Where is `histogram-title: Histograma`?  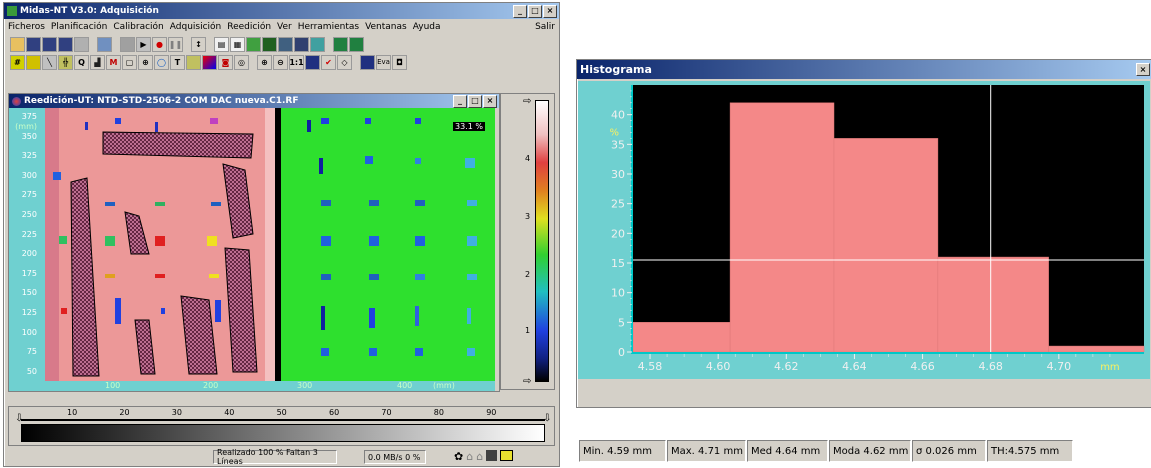 histogram-title: Histograma is located at coordinates (616, 69).